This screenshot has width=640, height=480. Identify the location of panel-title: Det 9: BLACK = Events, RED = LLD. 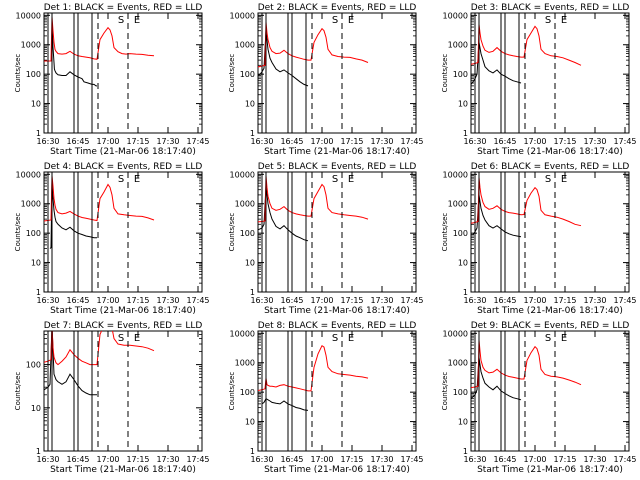
(550, 326).